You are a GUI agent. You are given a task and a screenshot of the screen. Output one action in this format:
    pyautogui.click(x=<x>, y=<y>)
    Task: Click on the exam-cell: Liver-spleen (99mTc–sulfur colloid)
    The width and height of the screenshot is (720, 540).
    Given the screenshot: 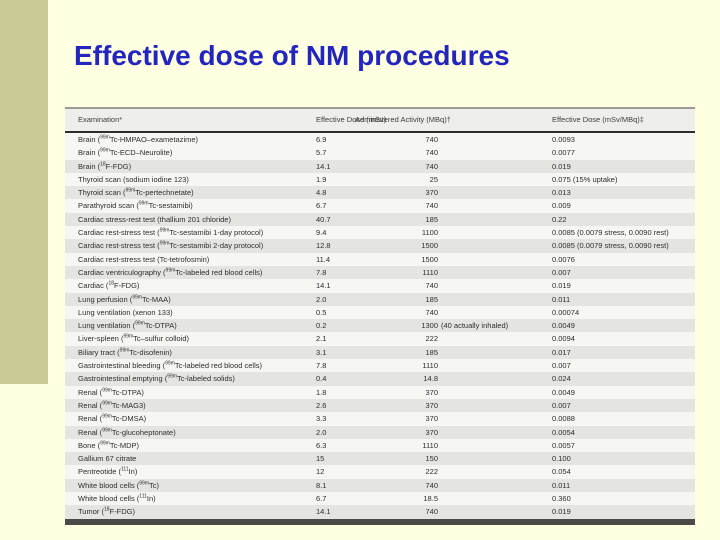 What is the action you would take?
    pyautogui.click(x=134, y=338)
    